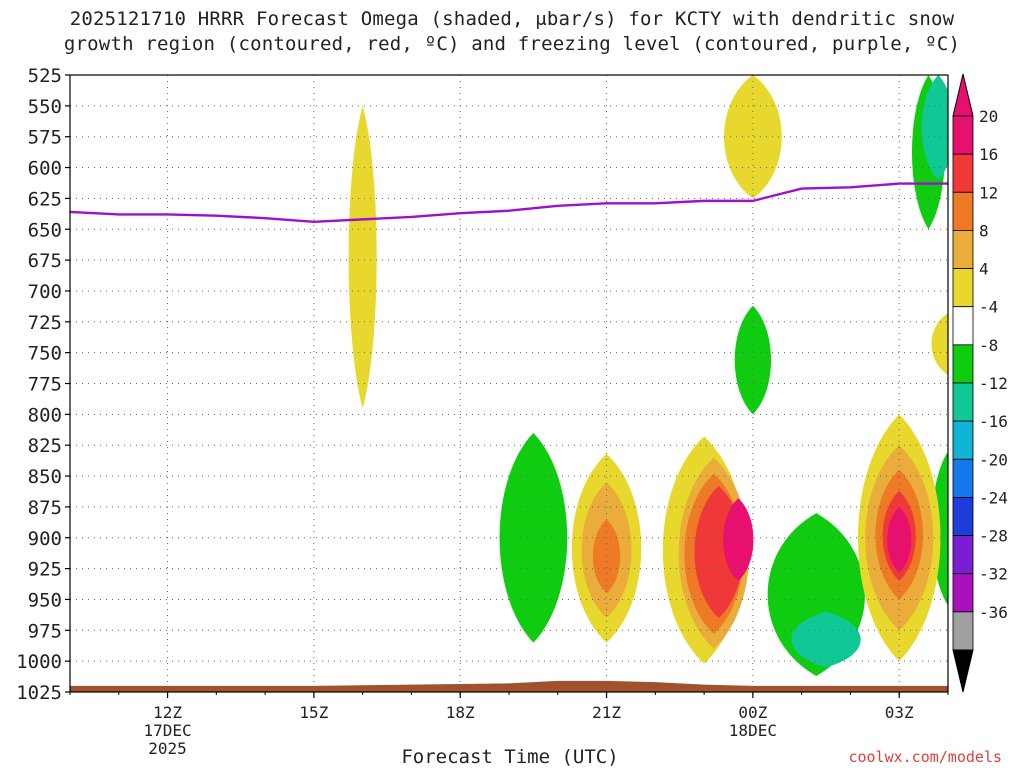 The image size is (1024, 768). Describe the element at coordinates (993, 574) in the screenshot. I see `colorbar-label-12: -32` at that location.